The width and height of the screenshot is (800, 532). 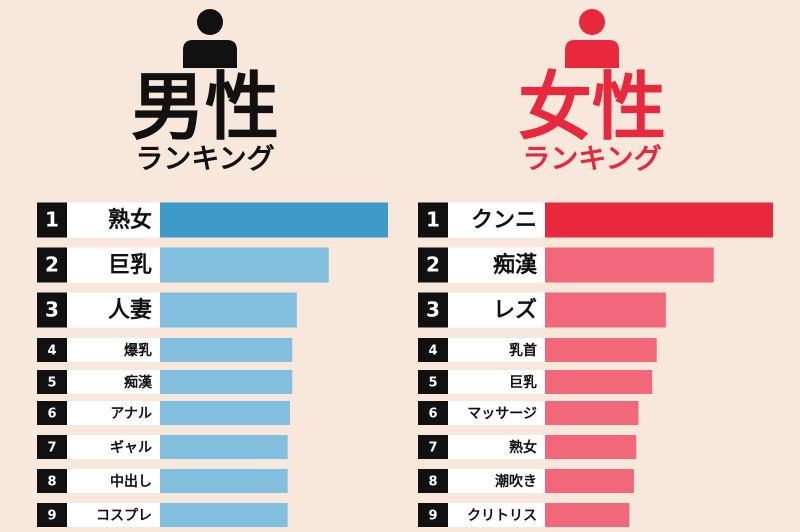 What do you see at coordinates (516, 481) in the screenshot?
I see `category-label: 潮吹き` at bounding box center [516, 481].